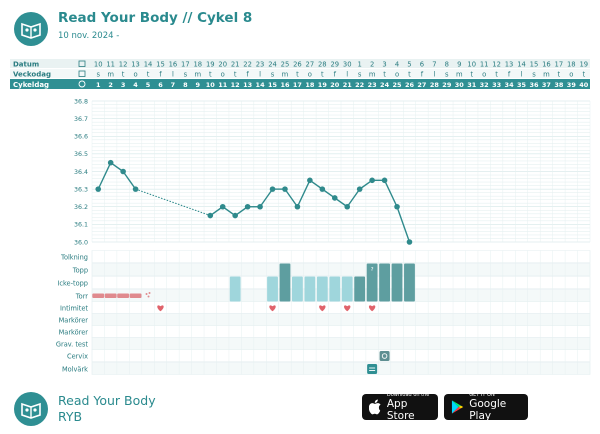  I want to click on cycle-day-label: 24, so click(385, 85).